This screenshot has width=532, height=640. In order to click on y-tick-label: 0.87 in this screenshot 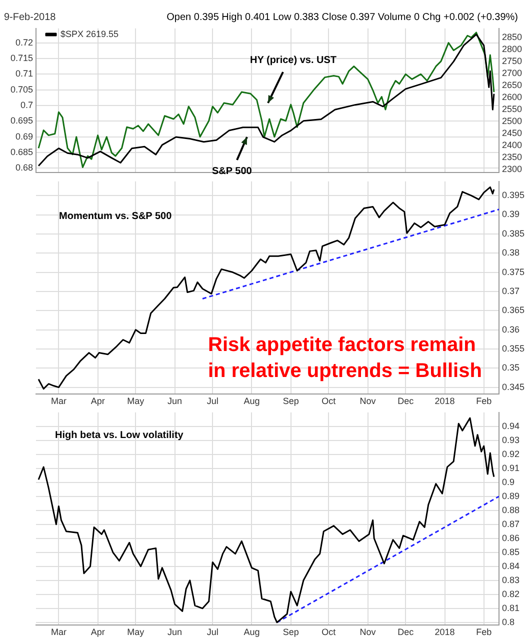, I will do `click(511, 523)`.